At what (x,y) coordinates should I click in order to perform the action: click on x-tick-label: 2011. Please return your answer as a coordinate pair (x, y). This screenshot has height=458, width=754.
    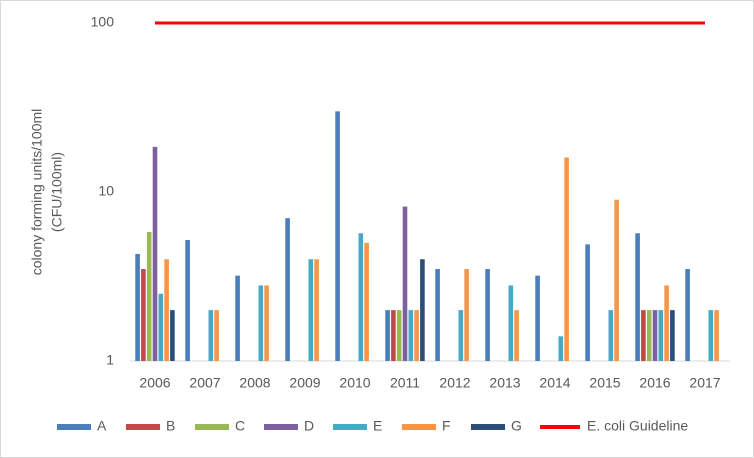
    Looking at the image, I should click on (405, 383).